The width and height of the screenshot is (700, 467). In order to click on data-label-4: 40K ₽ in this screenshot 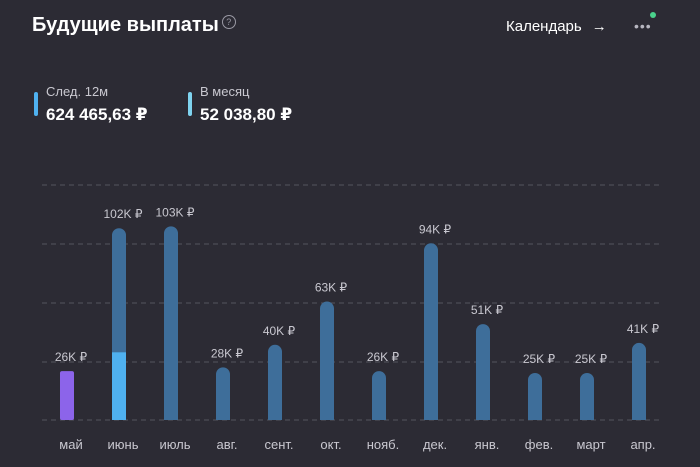, I will do `click(279, 331)`.